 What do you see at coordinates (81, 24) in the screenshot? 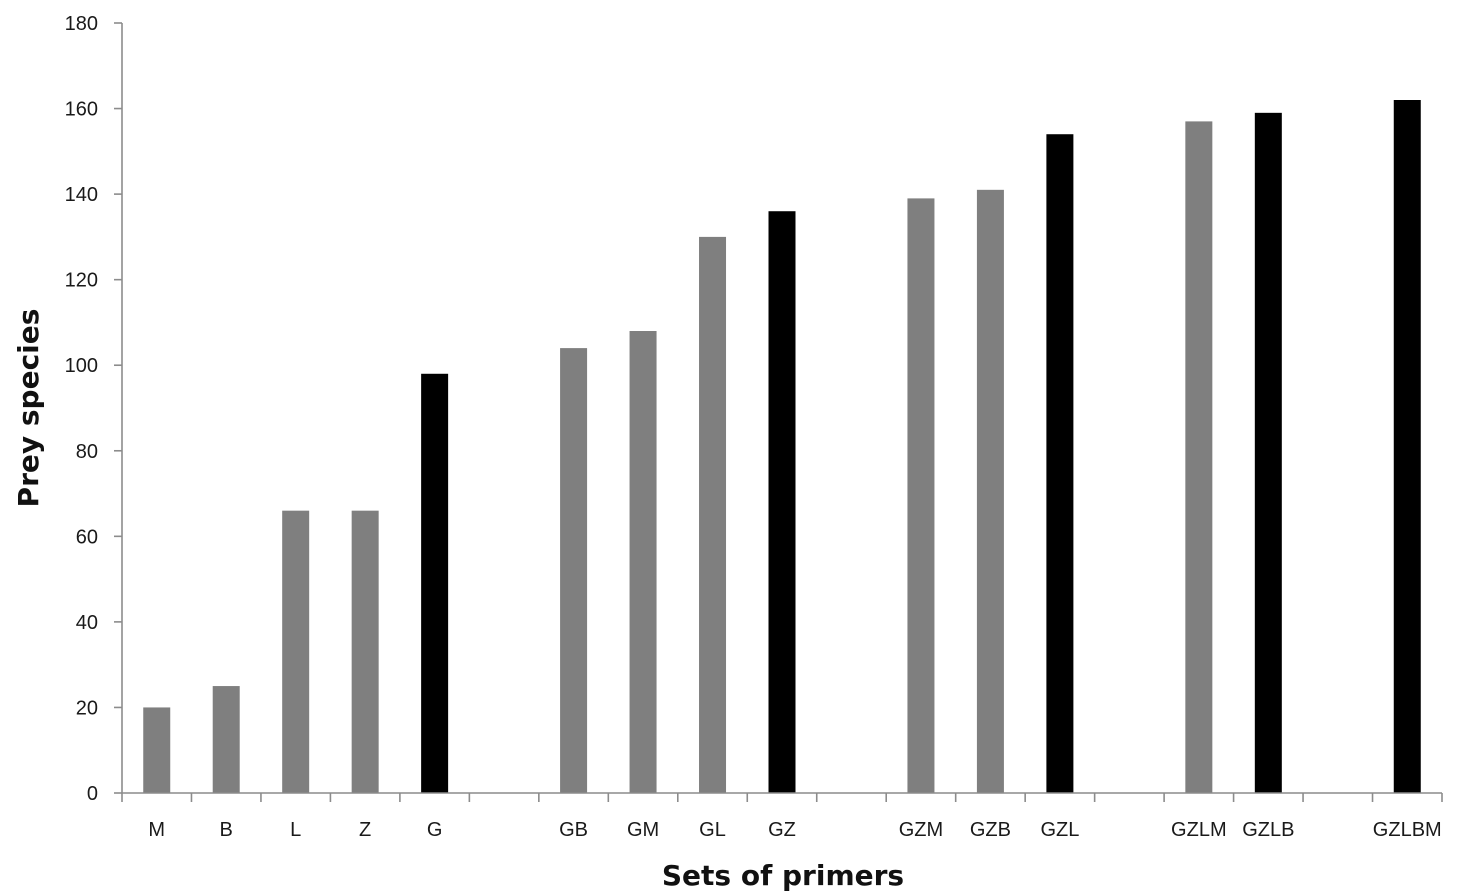
I see `y-tick-label: 180` at bounding box center [81, 24].